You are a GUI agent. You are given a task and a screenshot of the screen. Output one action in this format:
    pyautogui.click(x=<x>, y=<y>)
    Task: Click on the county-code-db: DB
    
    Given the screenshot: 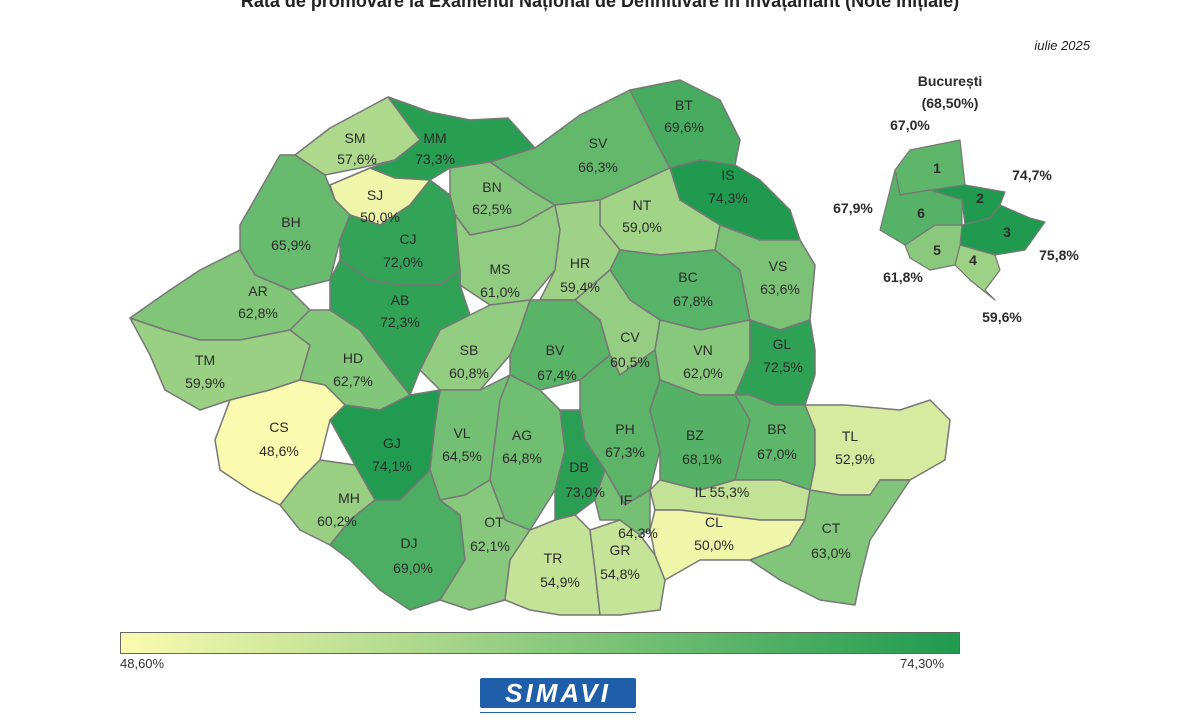 What is the action you would take?
    pyautogui.click(x=578, y=467)
    